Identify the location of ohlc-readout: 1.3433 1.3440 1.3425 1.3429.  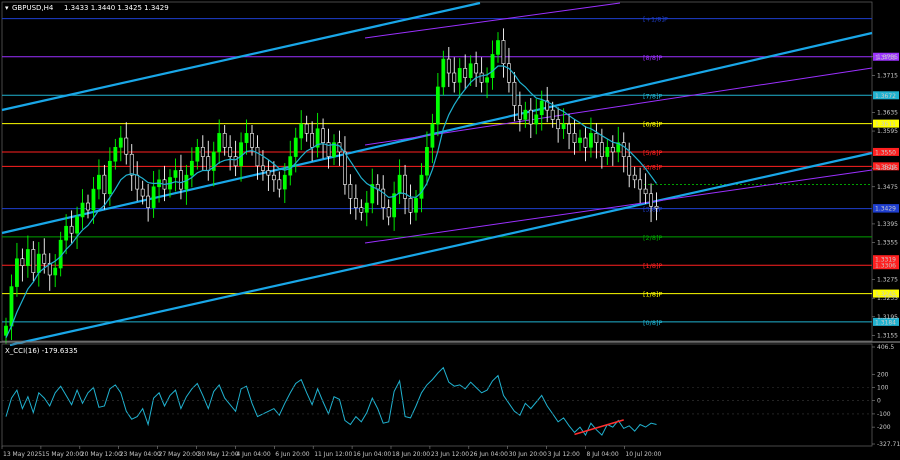
(116, 8).